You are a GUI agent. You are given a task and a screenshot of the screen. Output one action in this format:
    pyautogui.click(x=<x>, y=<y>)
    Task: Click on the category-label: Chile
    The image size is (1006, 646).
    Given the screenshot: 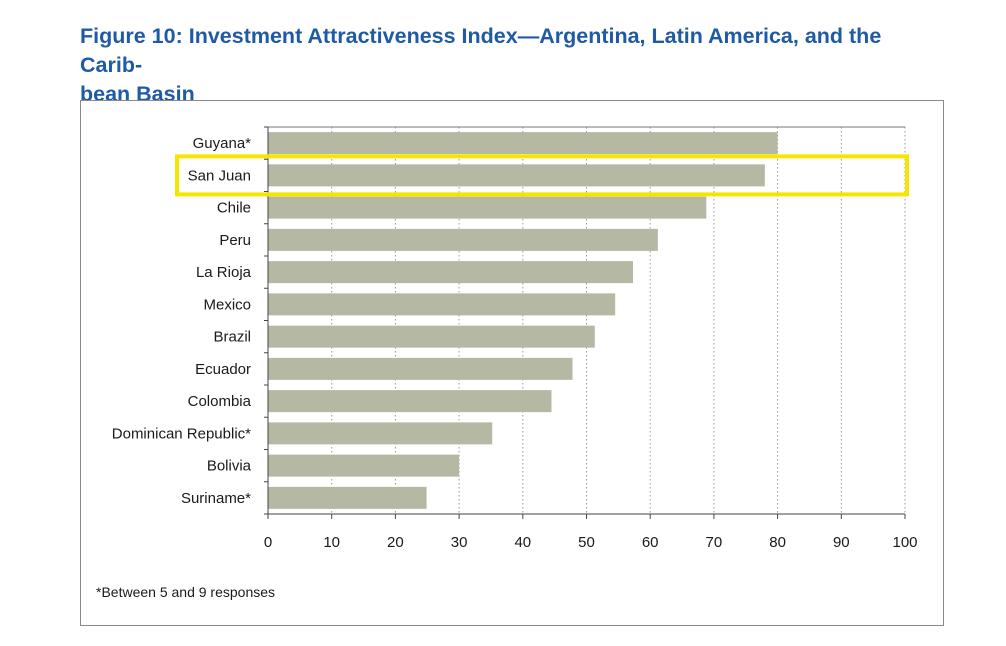 What is the action you would take?
    pyautogui.click(x=234, y=208)
    